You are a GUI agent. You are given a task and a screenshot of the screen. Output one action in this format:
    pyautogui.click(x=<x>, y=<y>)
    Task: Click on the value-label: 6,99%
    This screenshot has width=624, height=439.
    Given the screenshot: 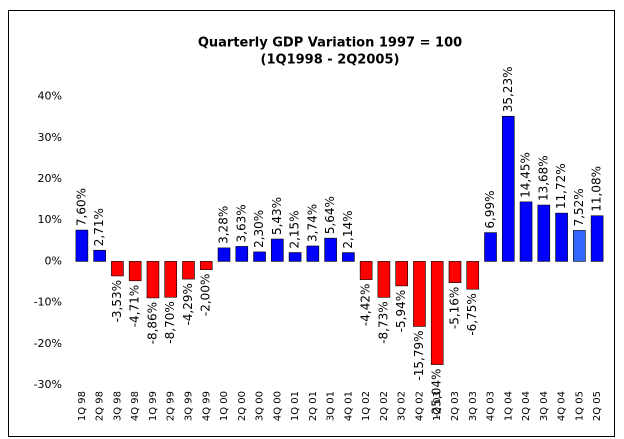 What is the action you would take?
    pyautogui.click(x=490, y=209)
    